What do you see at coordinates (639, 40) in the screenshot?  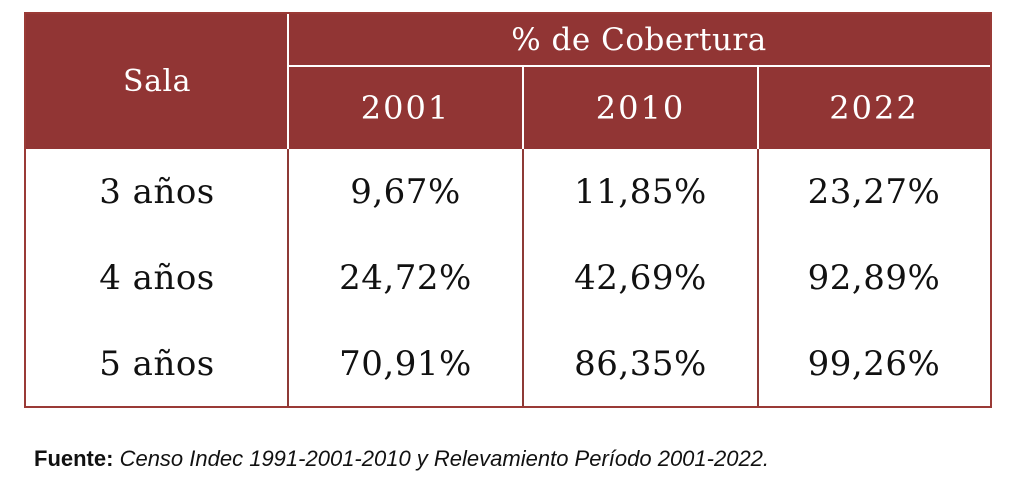 I see `header-coverage-group: % de Cobertura` at bounding box center [639, 40].